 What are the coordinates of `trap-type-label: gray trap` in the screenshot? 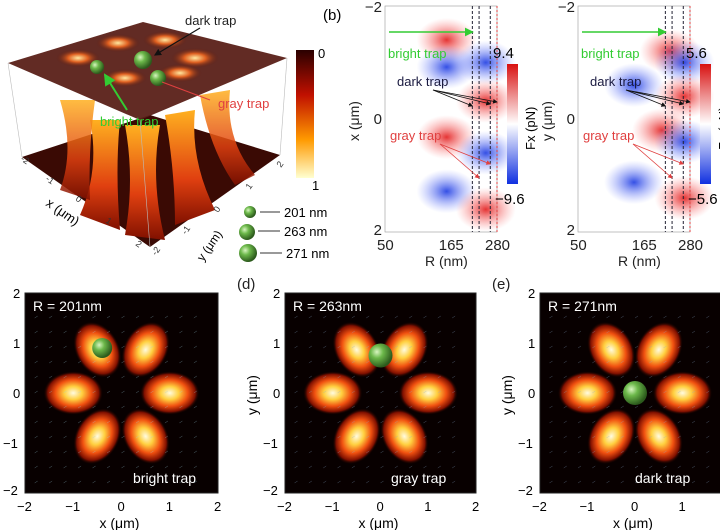 It's located at (418, 478).